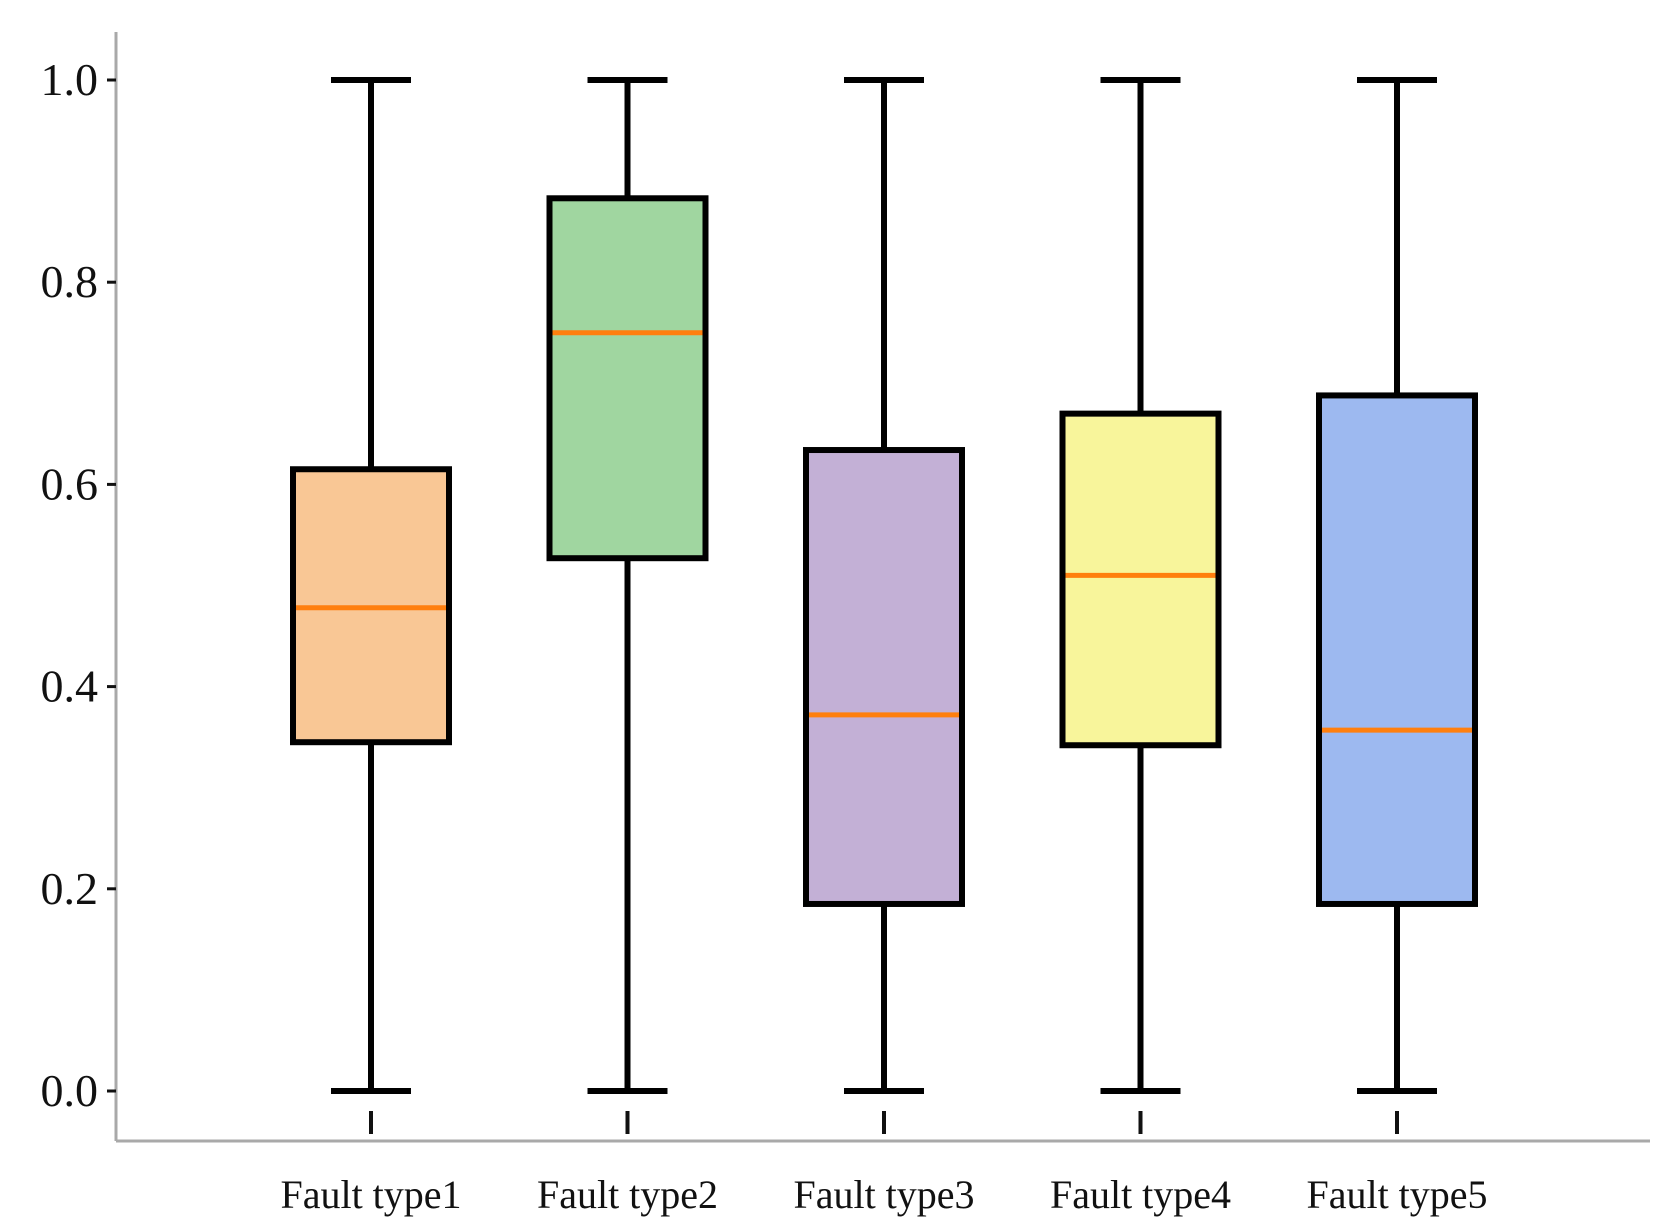  Describe the element at coordinates (627, 1194) in the screenshot. I see `x-tick-label: Fault type2` at that location.